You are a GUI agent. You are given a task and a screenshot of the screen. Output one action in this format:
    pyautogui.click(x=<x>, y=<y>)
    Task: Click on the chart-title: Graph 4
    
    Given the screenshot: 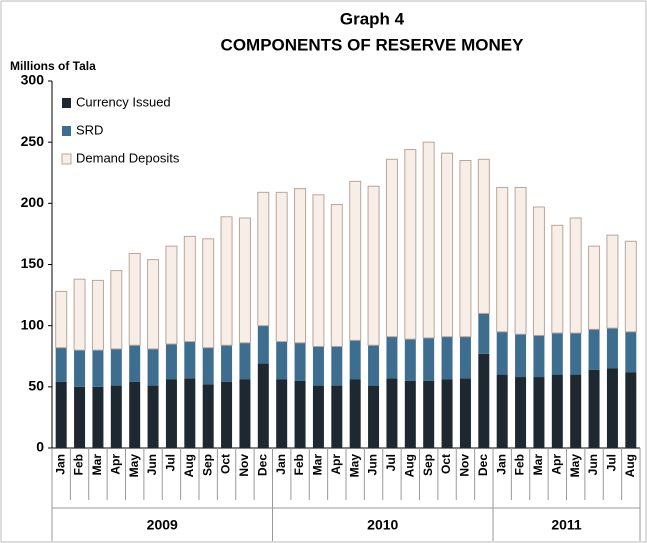 What is the action you would take?
    pyautogui.click(x=372, y=18)
    